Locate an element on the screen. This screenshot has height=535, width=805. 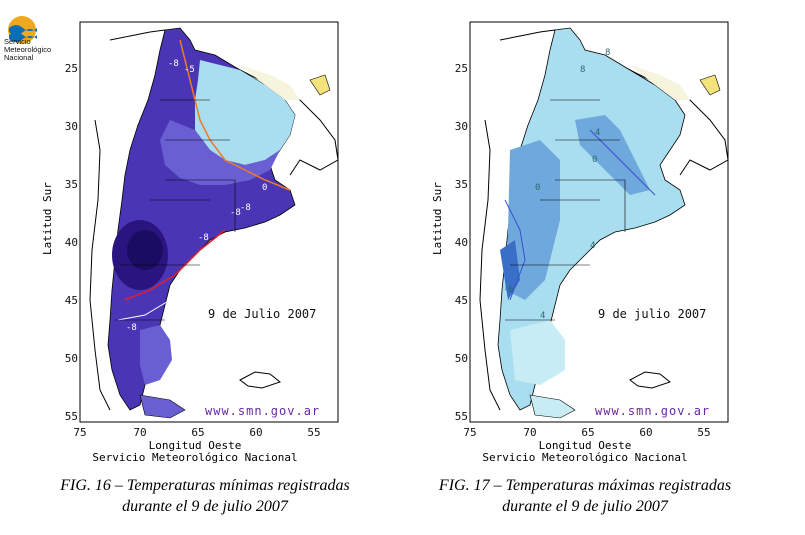
cold-zone-andes is located at coordinates (510, 270).